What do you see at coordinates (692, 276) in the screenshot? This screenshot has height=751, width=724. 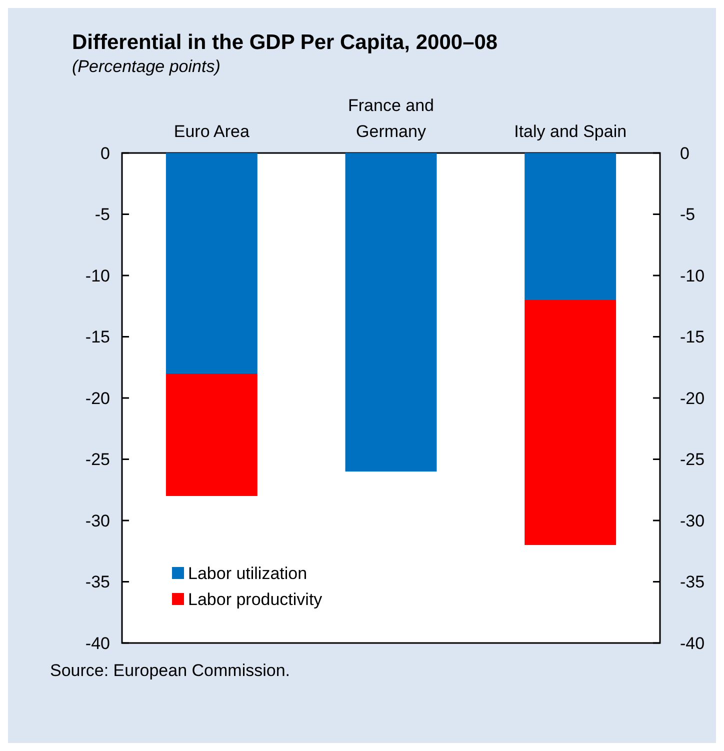 I see `y2-tick-label: -10` at bounding box center [692, 276].